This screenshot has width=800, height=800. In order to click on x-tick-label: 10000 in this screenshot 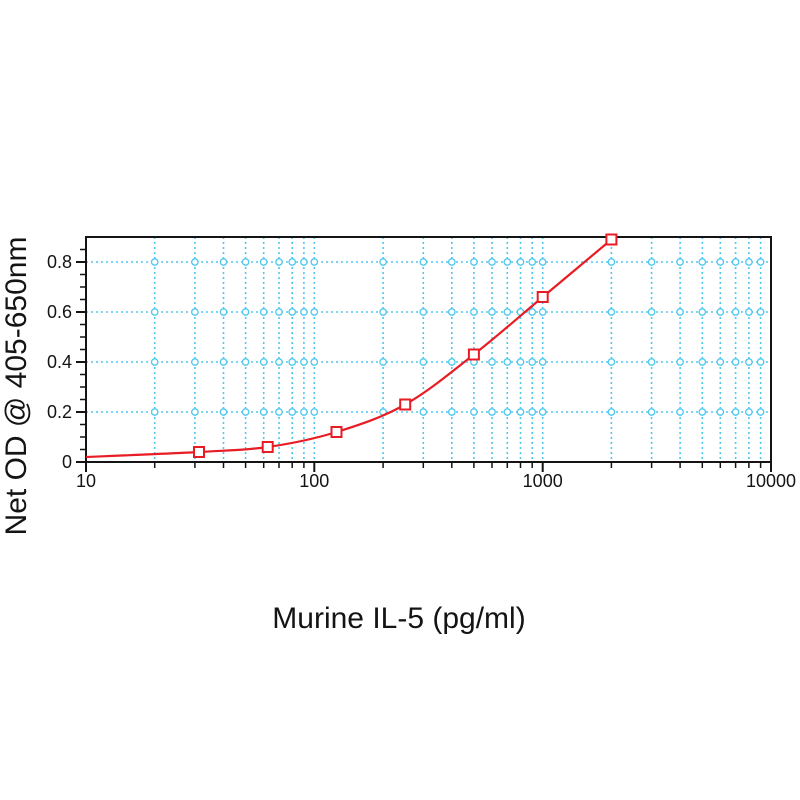, I will do `click(771, 481)`.